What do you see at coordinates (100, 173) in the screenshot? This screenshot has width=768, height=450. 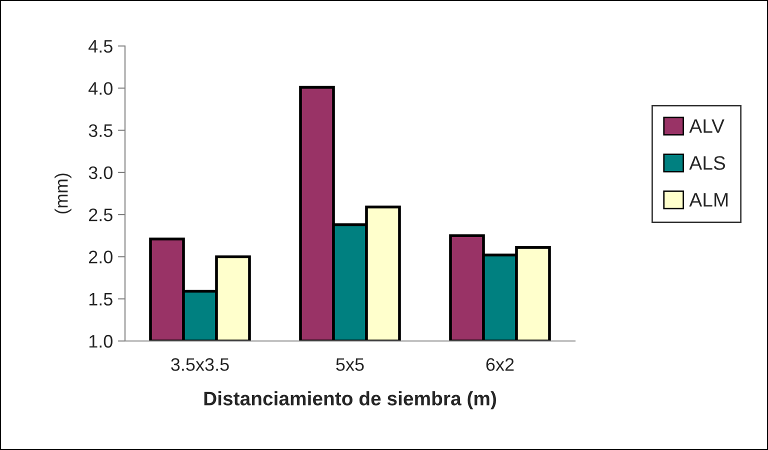 I see `y-tick-label: 3.0` at bounding box center [100, 173].